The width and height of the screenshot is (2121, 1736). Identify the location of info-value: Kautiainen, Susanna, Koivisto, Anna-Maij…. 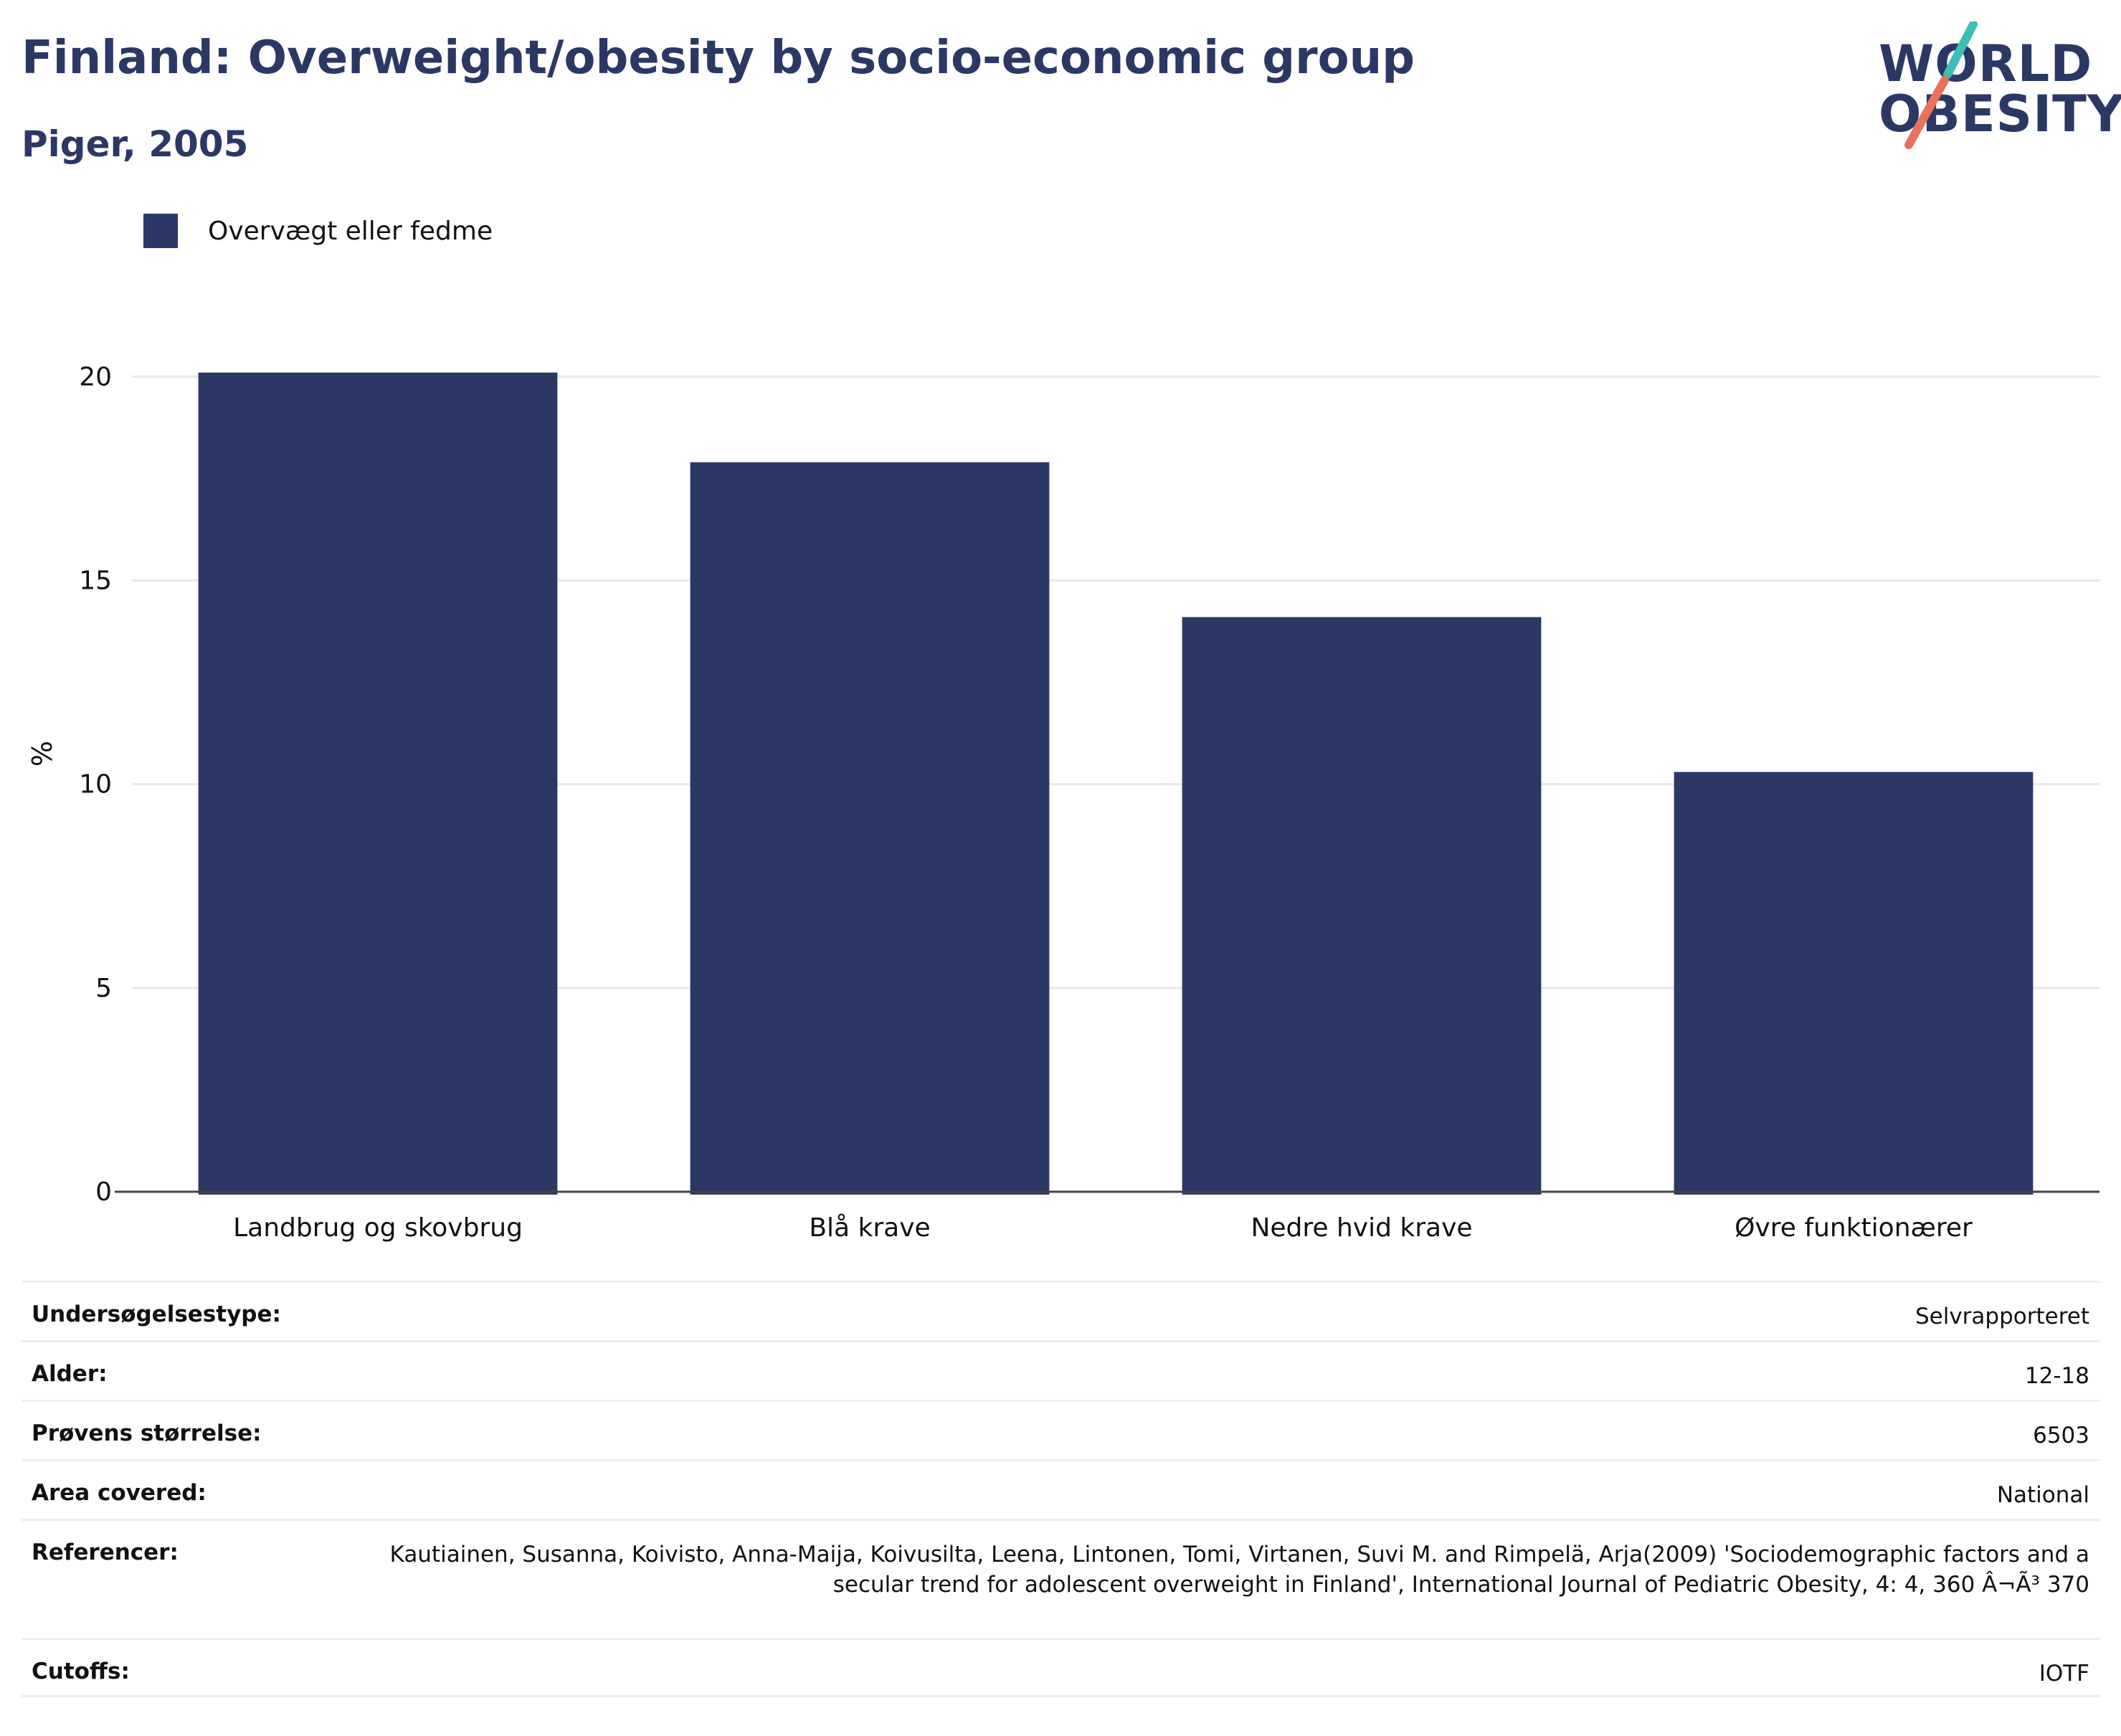
(1239, 1570).